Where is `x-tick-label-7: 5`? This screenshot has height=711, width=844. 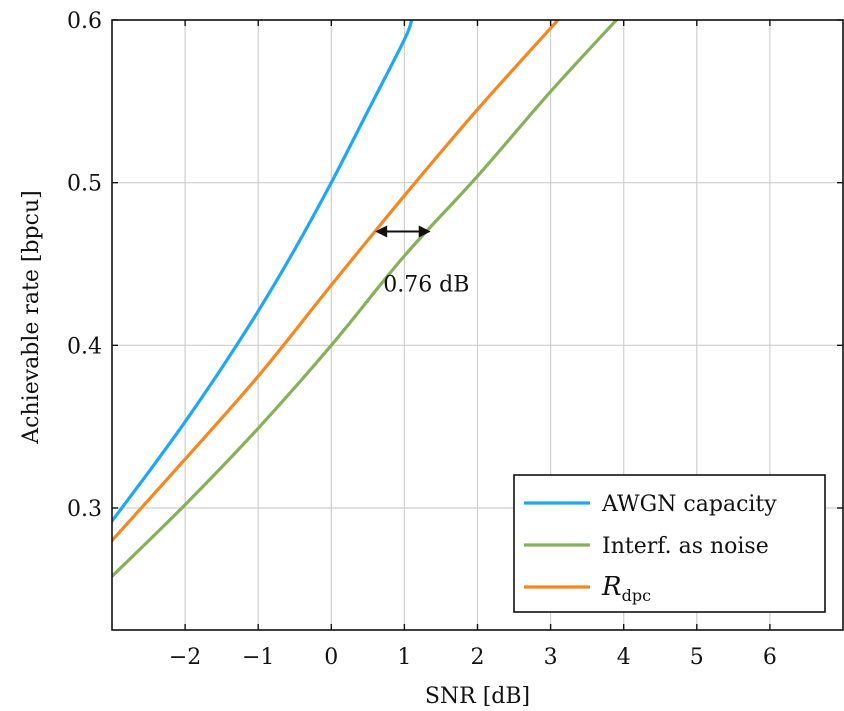
x-tick-label-7: 5 is located at coordinates (697, 657).